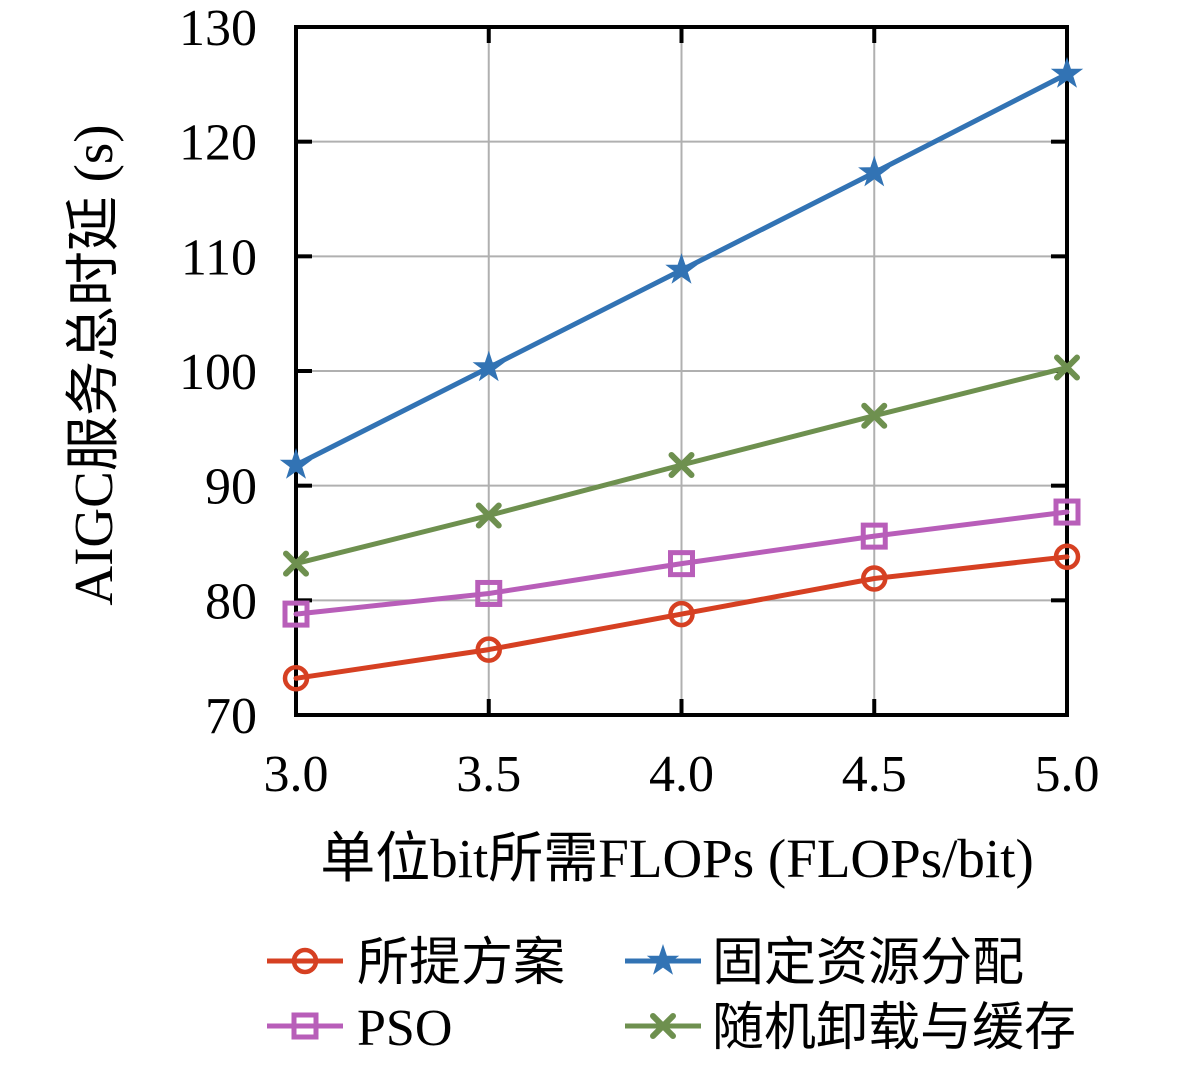 The height and width of the screenshot is (1068, 1181). I want to click on x-tick-label: 3.0, so click(296, 774).